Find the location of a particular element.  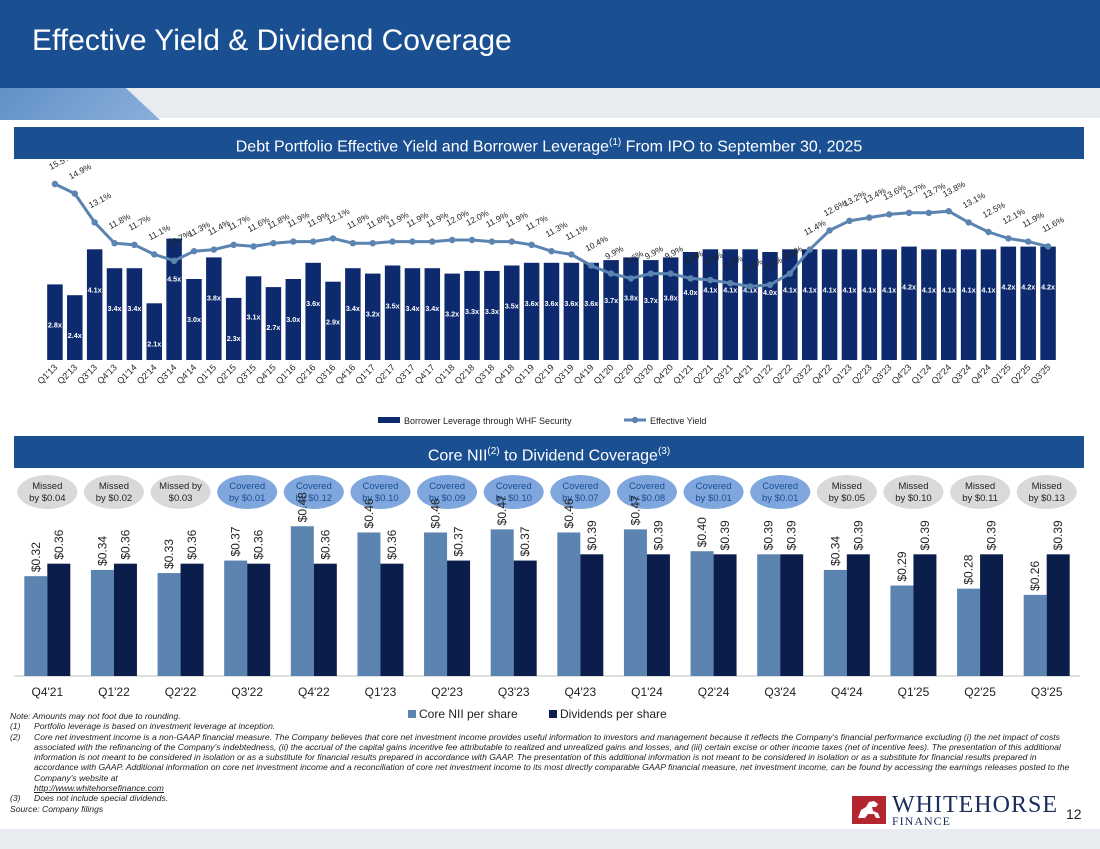

logo-wordmark: WHITEHORSE is located at coordinates (975, 805).